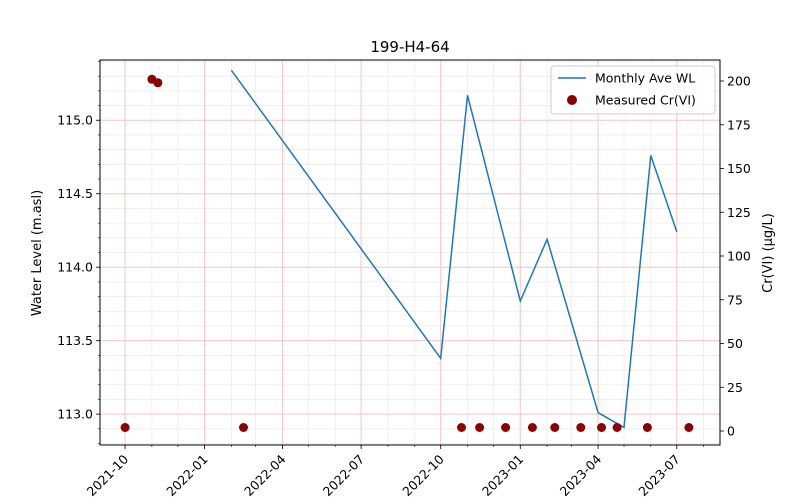 This screenshot has width=800, height=500. I want to click on y2-tick-label: 200, so click(739, 81).